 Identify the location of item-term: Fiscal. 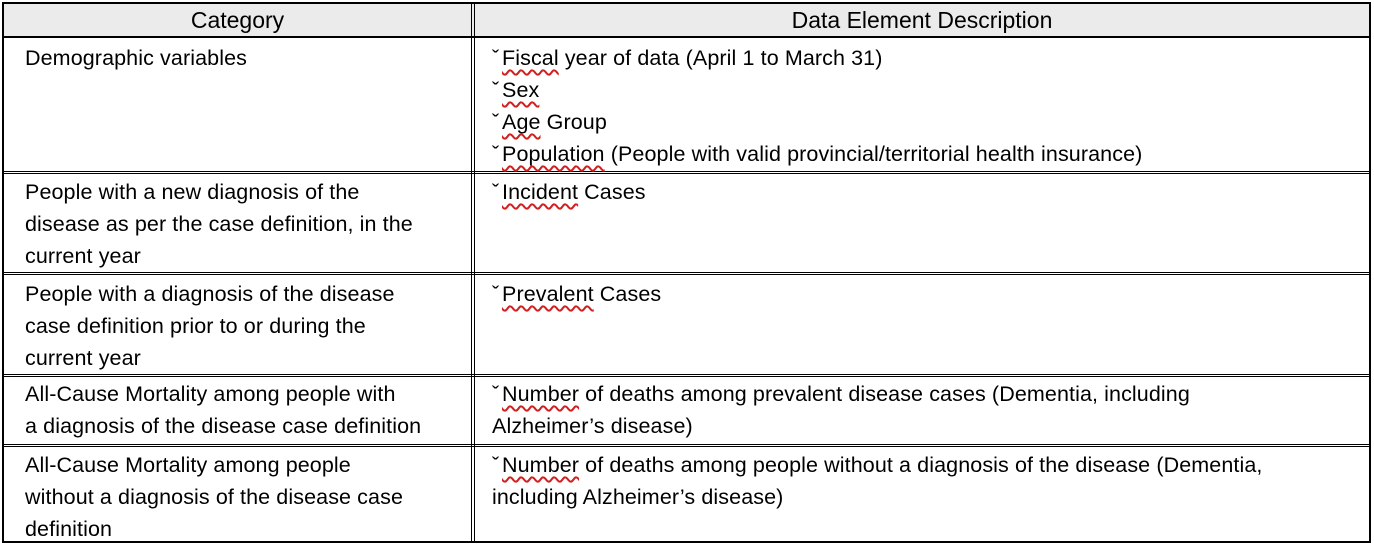
(530, 58).